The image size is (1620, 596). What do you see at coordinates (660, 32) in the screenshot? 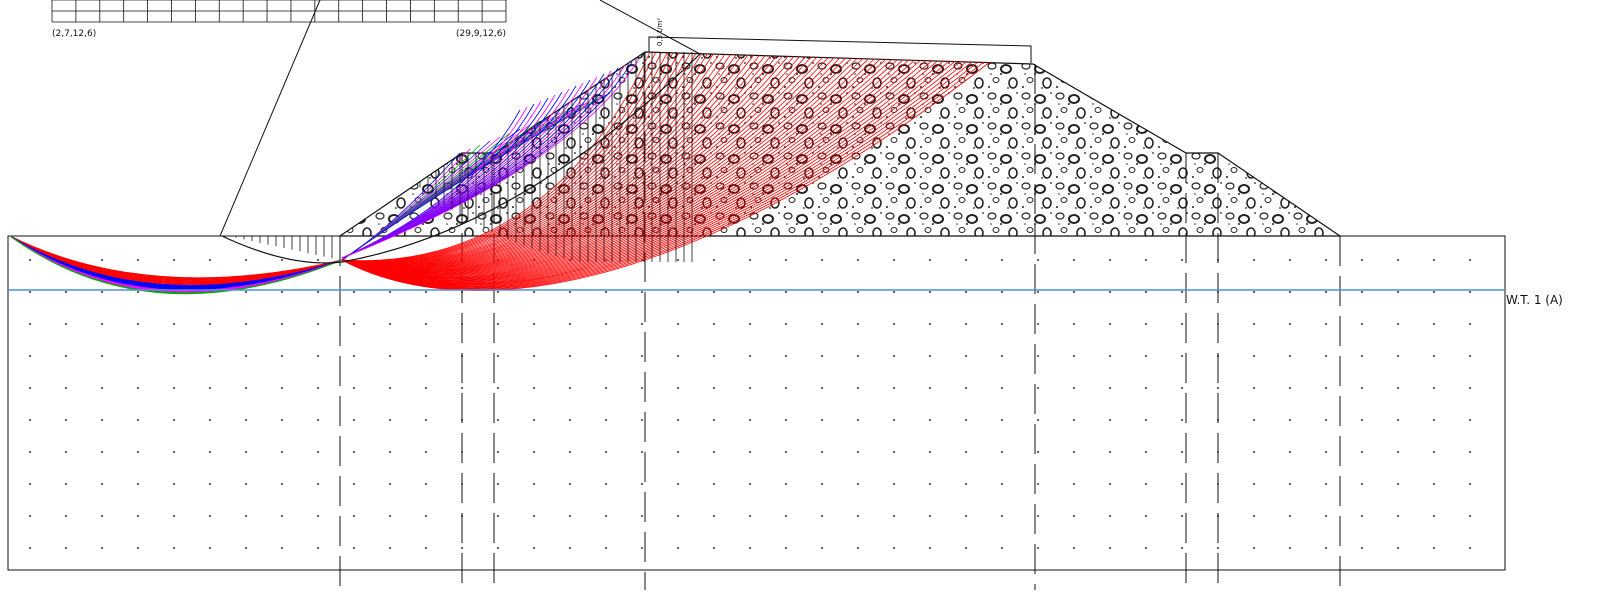
I see `surcharge-load-label: 0,3 t/m²` at bounding box center [660, 32].